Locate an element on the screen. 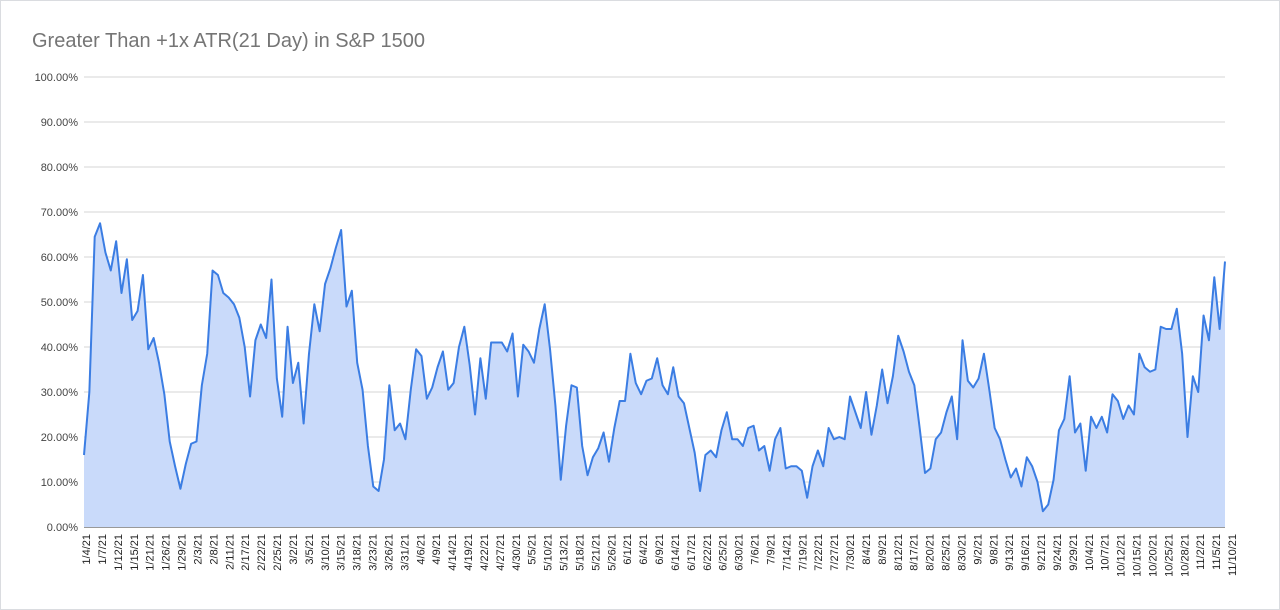 This screenshot has width=1280, height=610. x-tick-label: 2/8/21 is located at coordinates (214, 549).